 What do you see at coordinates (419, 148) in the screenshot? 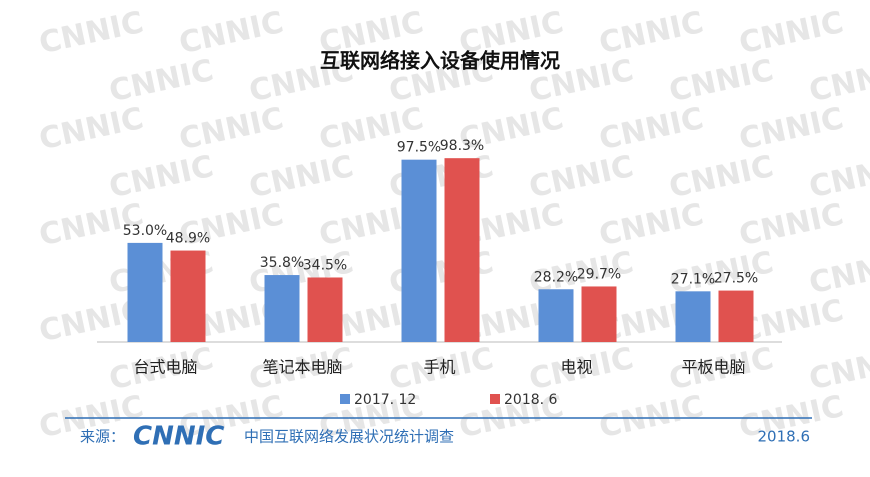
I see `value-label: 97.5%` at bounding box center [419, 148].